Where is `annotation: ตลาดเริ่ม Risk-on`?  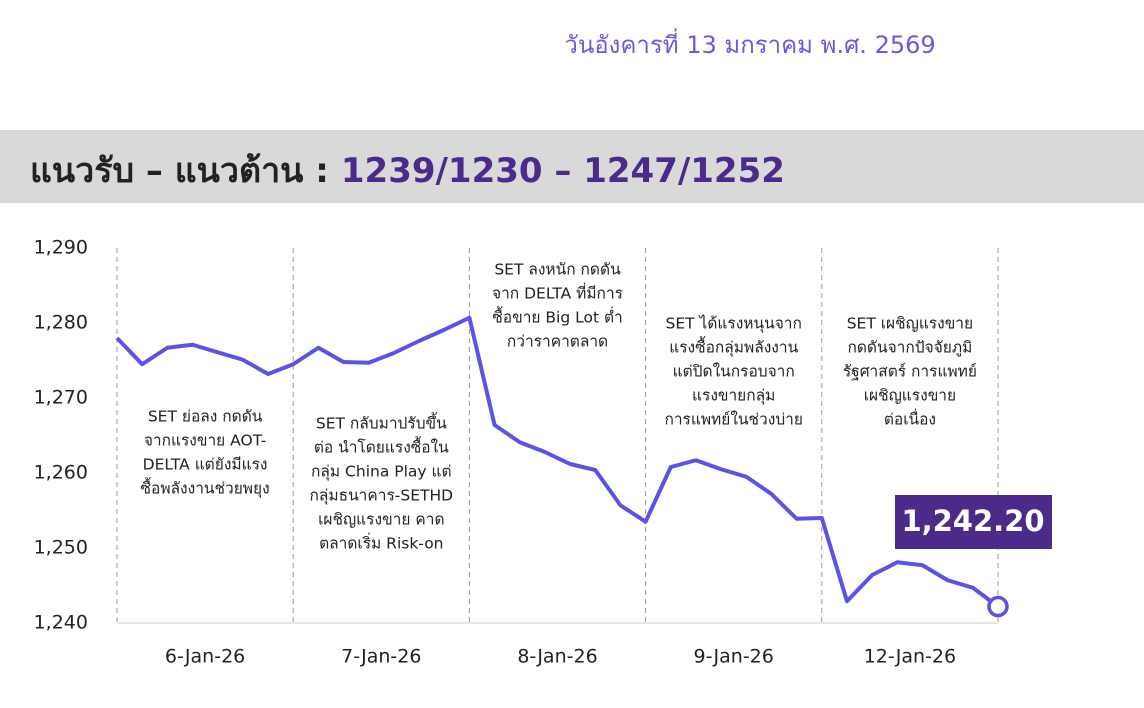
annotation: ตลาดเริ่ม Risk-on is located at coordinates (381, 543).